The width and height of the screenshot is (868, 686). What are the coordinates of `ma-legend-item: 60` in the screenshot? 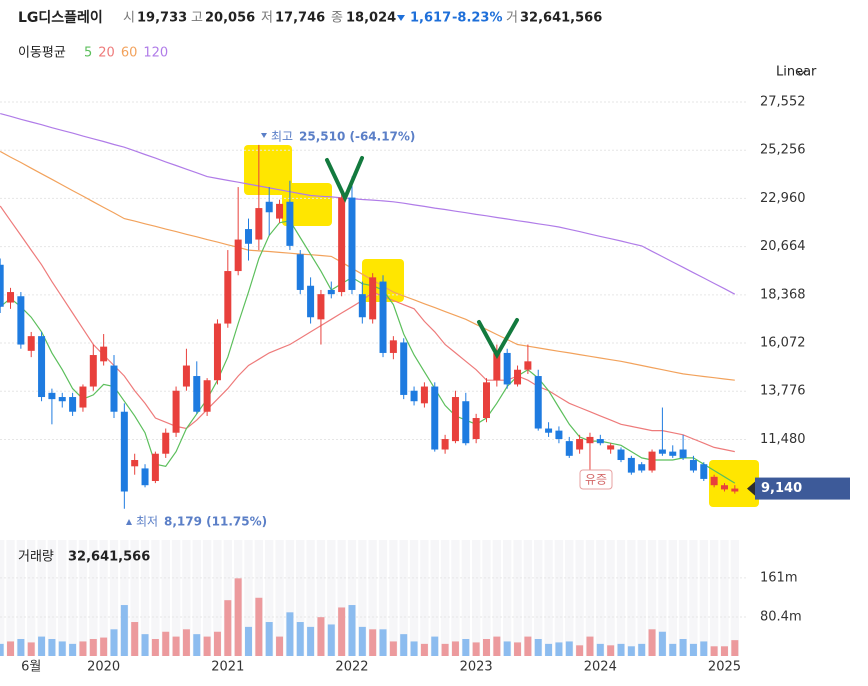 It's located at (129, 53).